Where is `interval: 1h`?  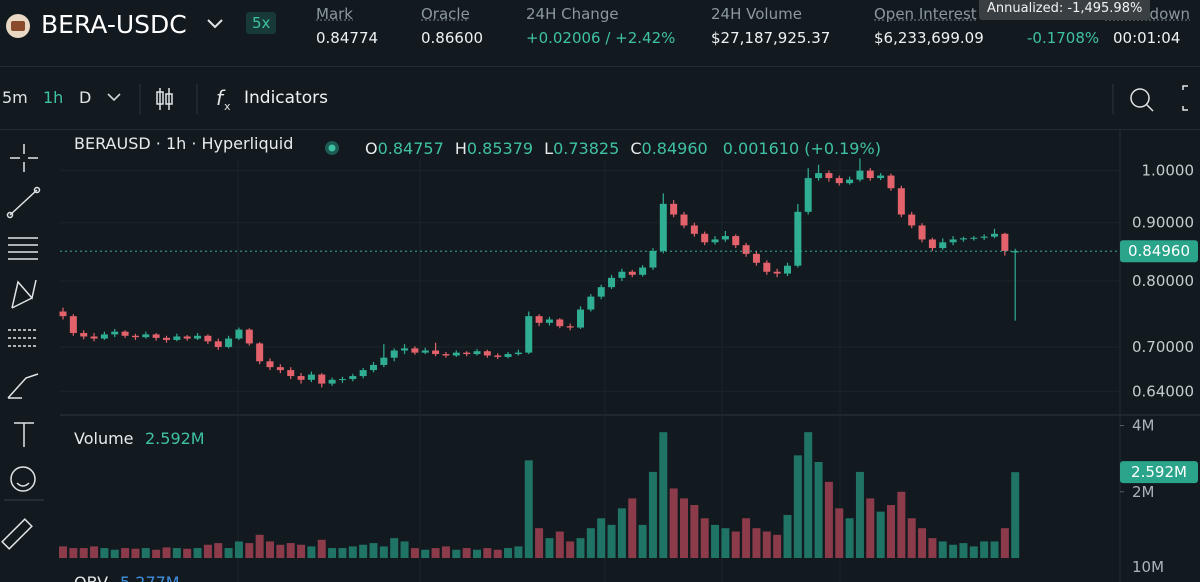 interval: 1h is located at coordinates (53, 97).